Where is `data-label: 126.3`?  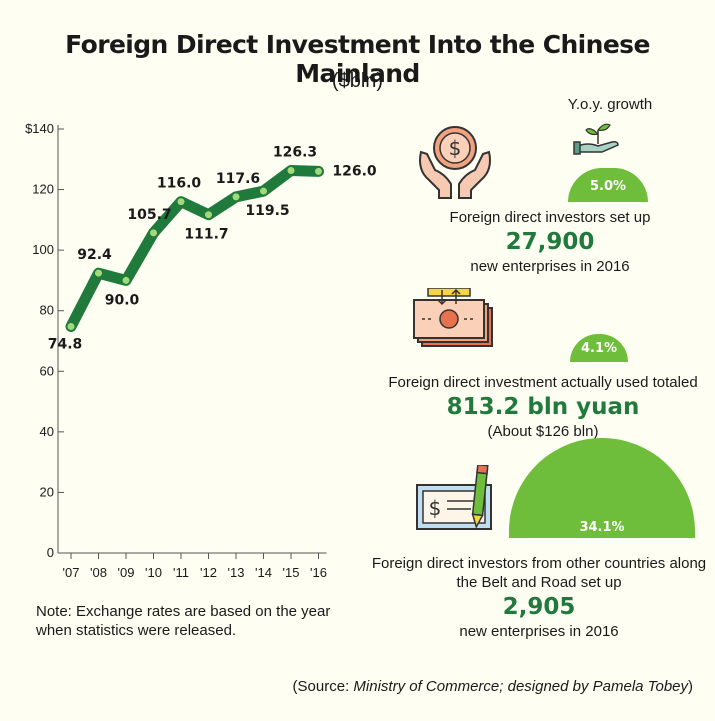
data-label: 126.3 is located at coordinates (295, 152).